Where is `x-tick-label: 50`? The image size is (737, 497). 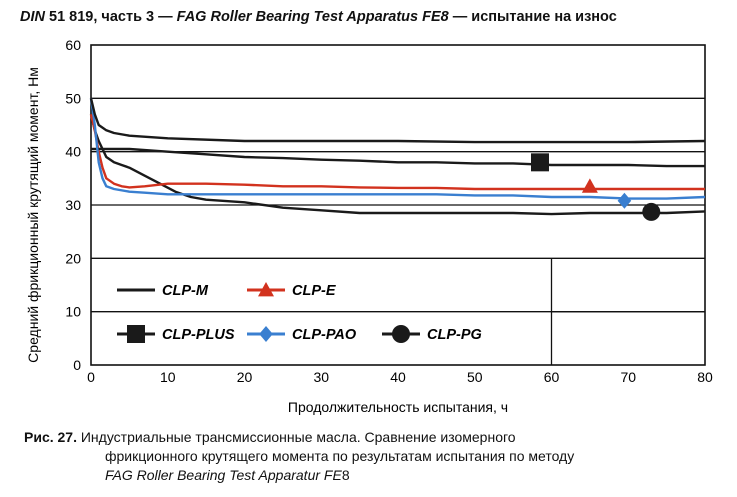
x-tick-label: 50 is located at coordinates (475, 377).